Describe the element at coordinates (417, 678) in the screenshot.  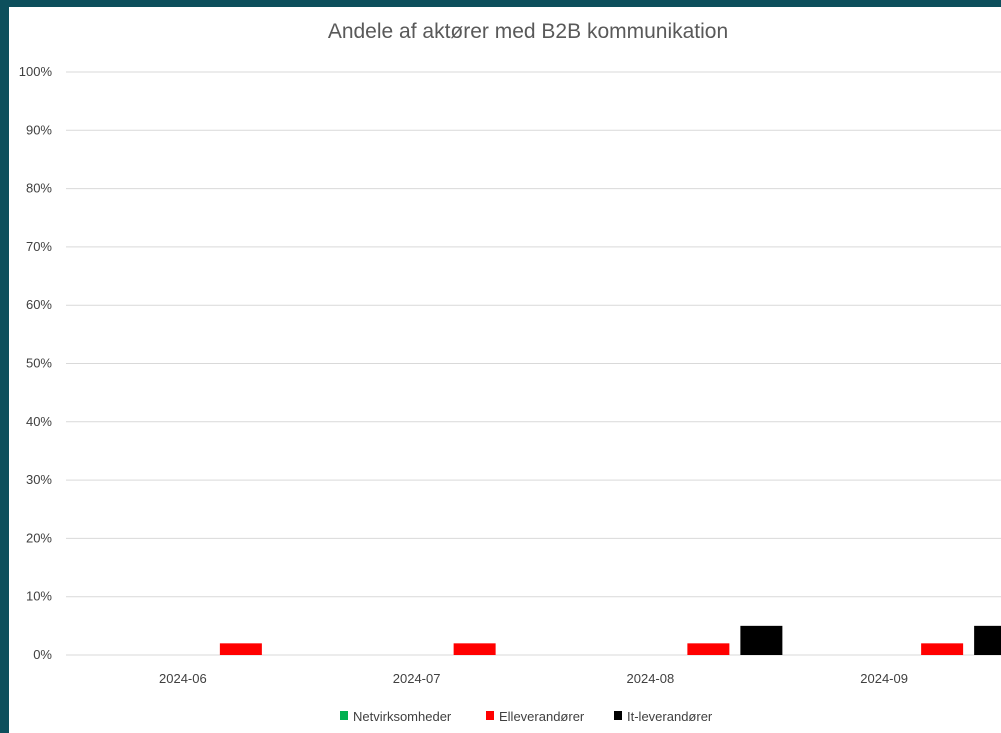
I see `x-tick-label: 2024-07` at that location.